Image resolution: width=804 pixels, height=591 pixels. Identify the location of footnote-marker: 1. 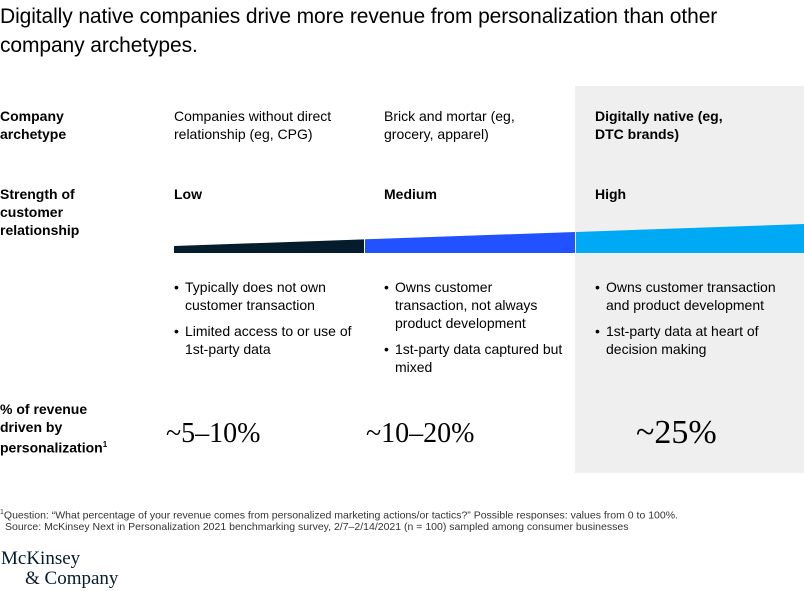
(2, 512).